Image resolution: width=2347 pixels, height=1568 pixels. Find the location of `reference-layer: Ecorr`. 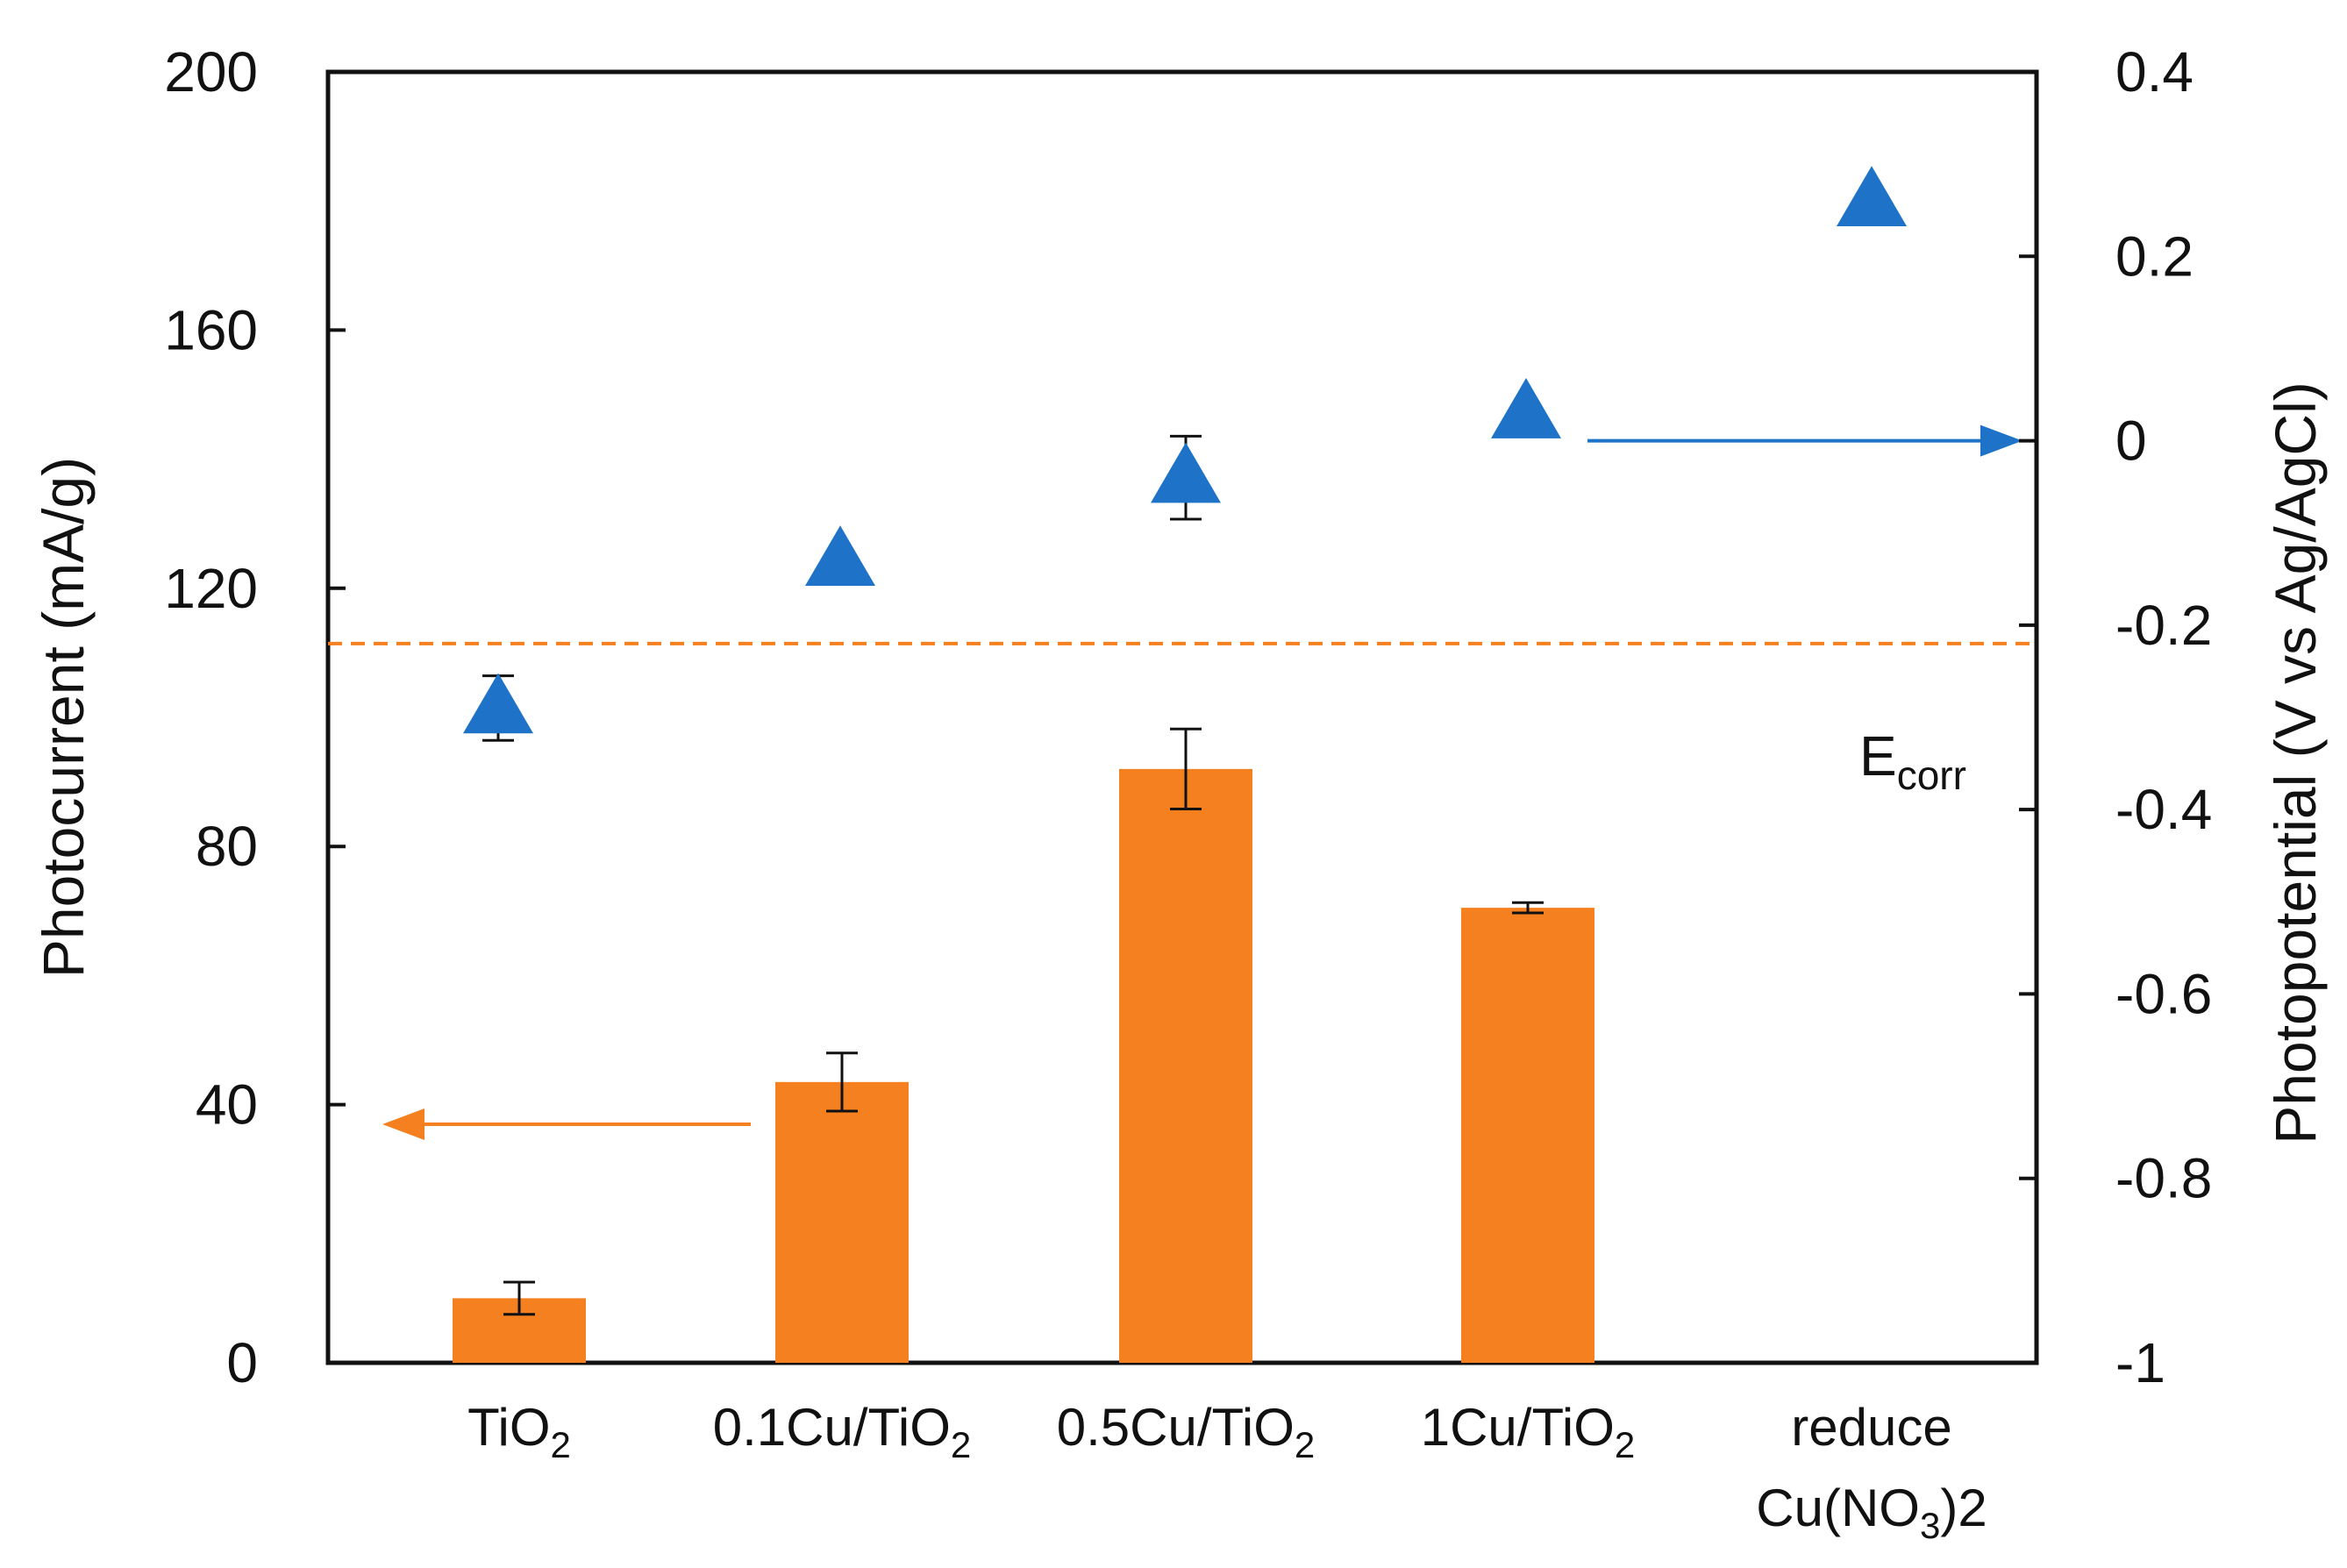

reference-layer: Ecorr is located at coordinates (1182, 719).